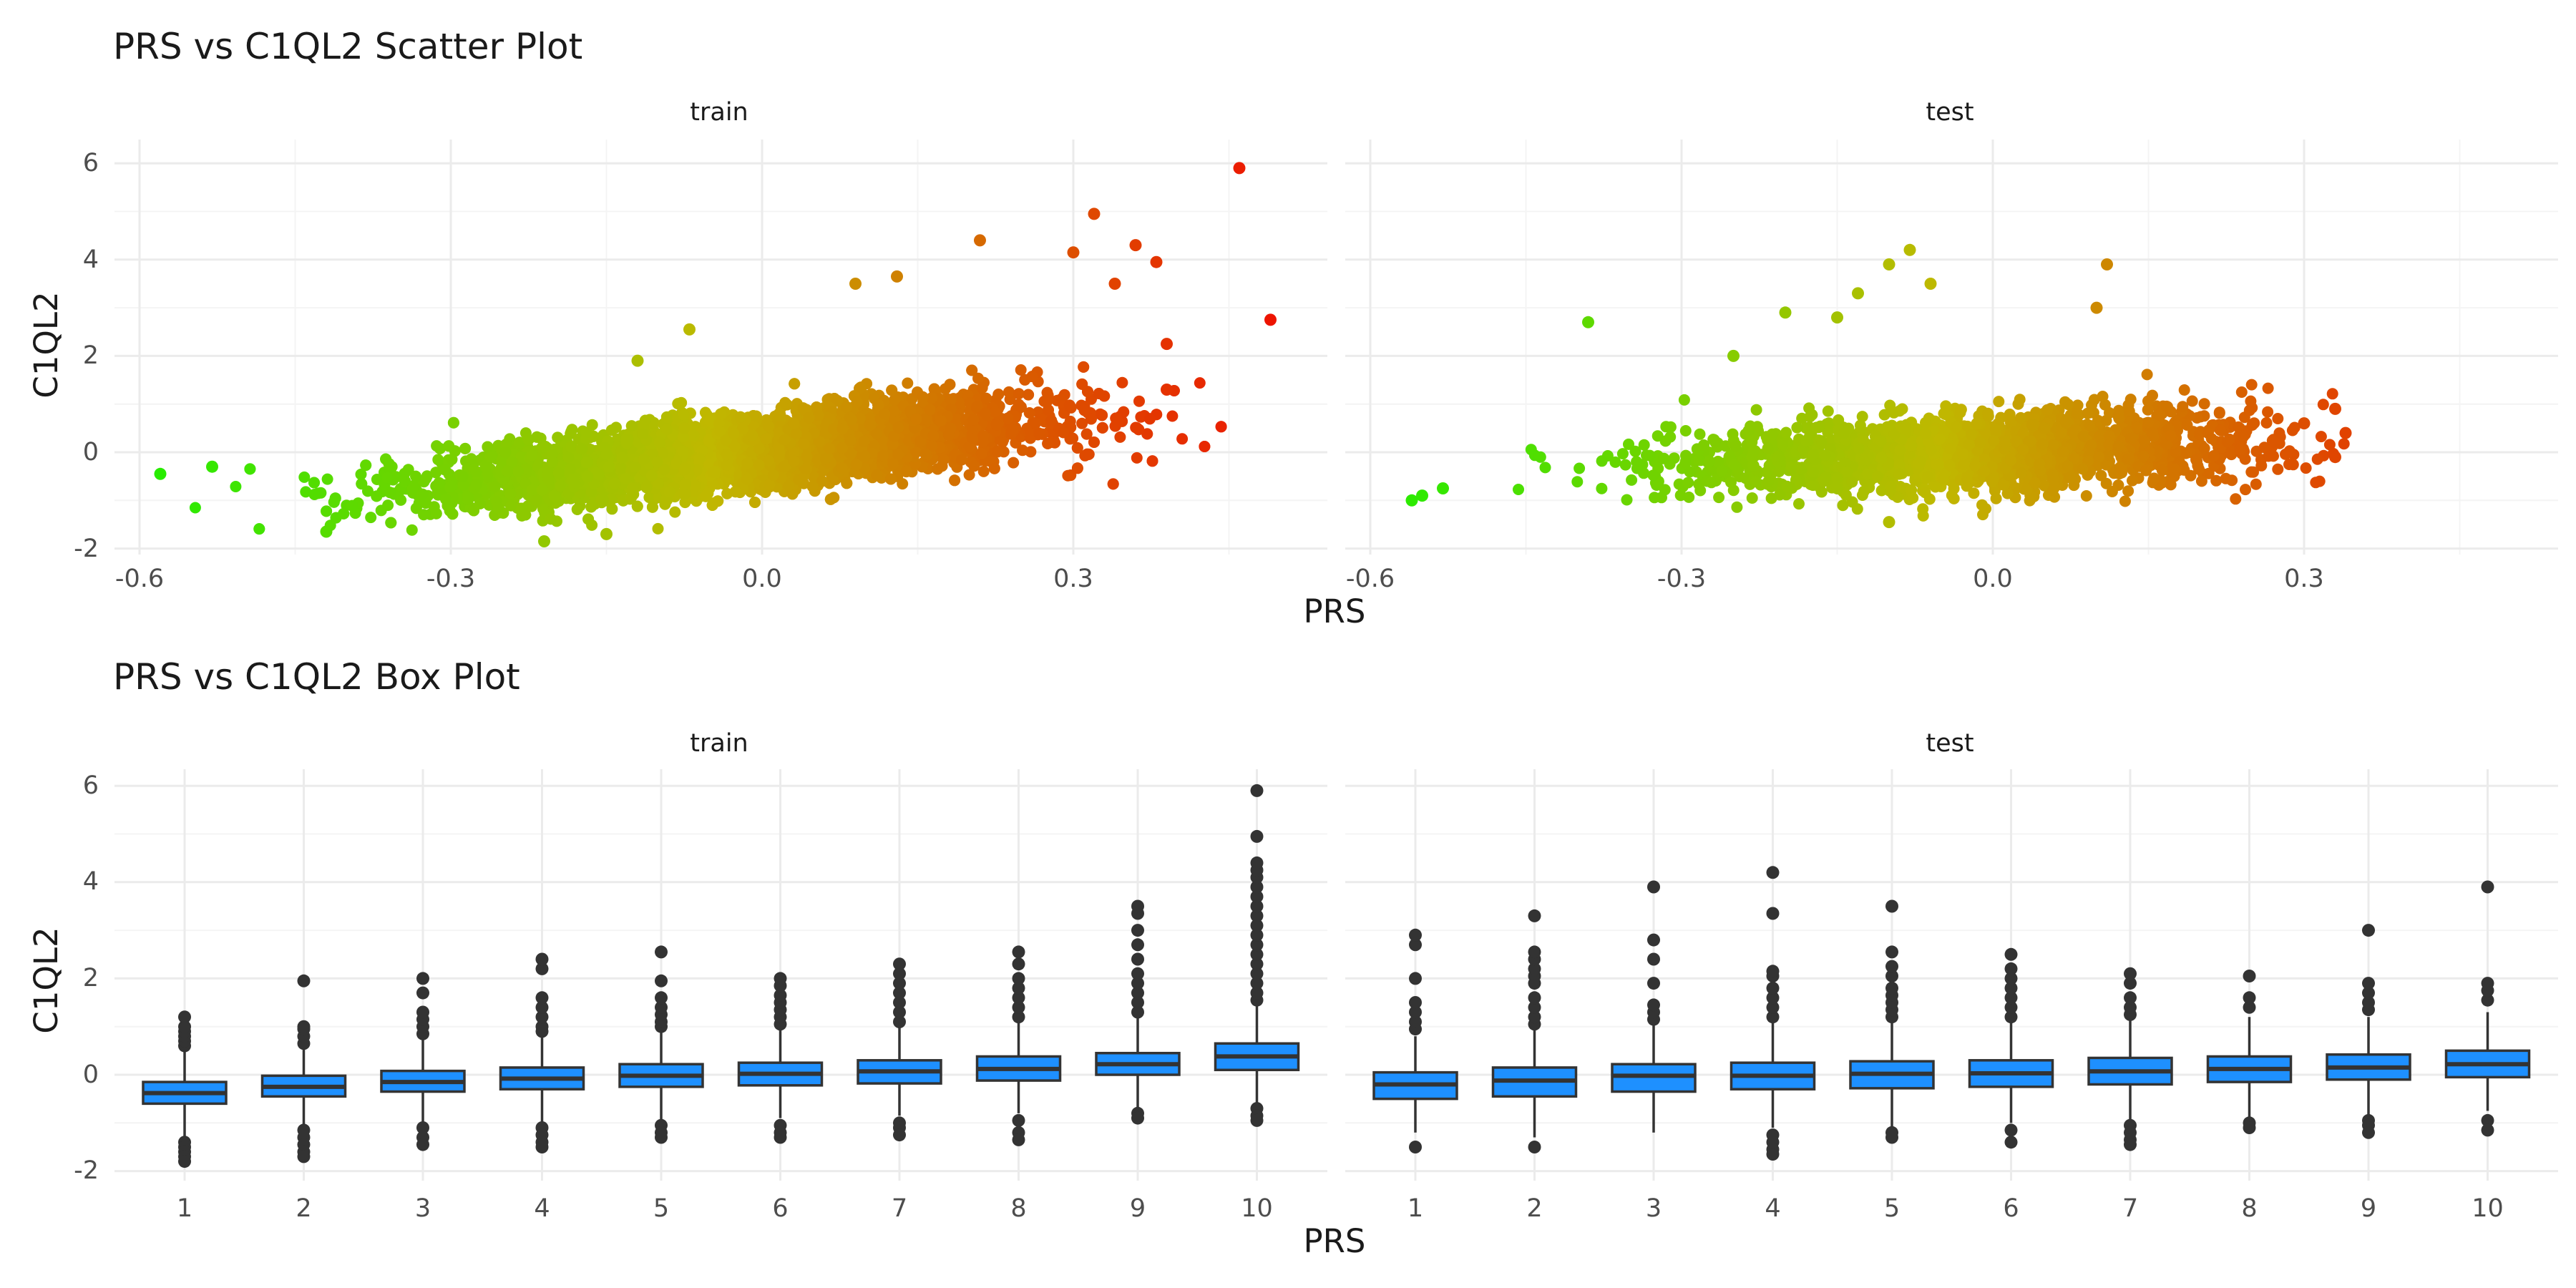  I want to click on scatter-strip-test: test, so click(1950, 112).